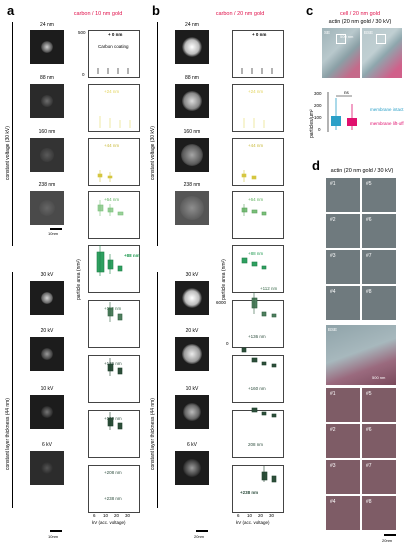 The width and height of the screenshot is (407, 550). Describe the element at coordinates (47, 354) in the screenshot. I see `a-tile-20kv` at that location.